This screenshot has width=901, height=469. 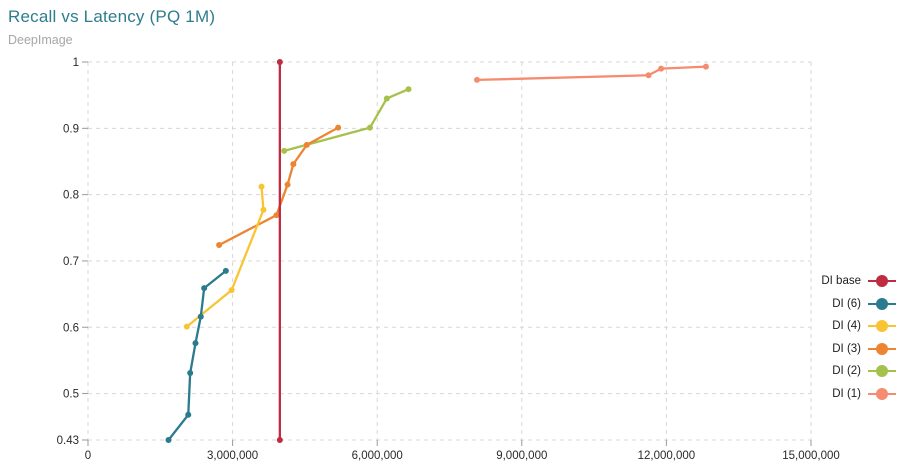 What do you see at coordinates (377, 456) in the screenshot?
I see `x-tick-label: 6,000,000` at bounding box center [377, 456].